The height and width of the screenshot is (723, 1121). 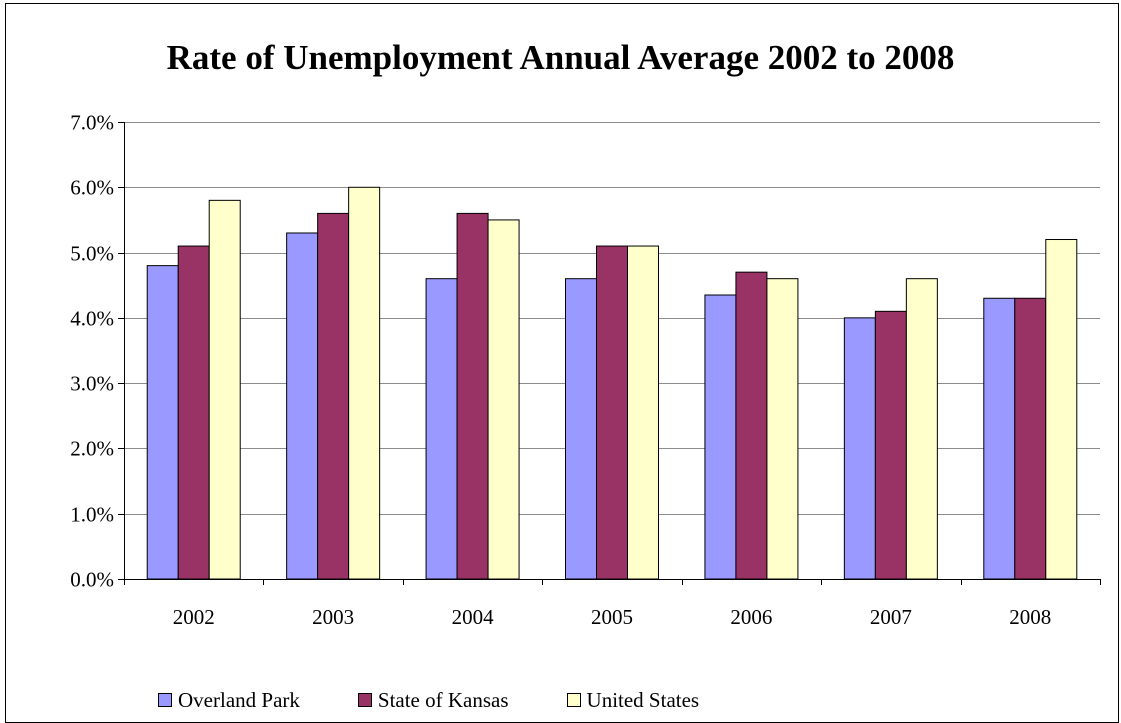 I want to click on x-tick-label: 2008, so click(x=1030, y=617).